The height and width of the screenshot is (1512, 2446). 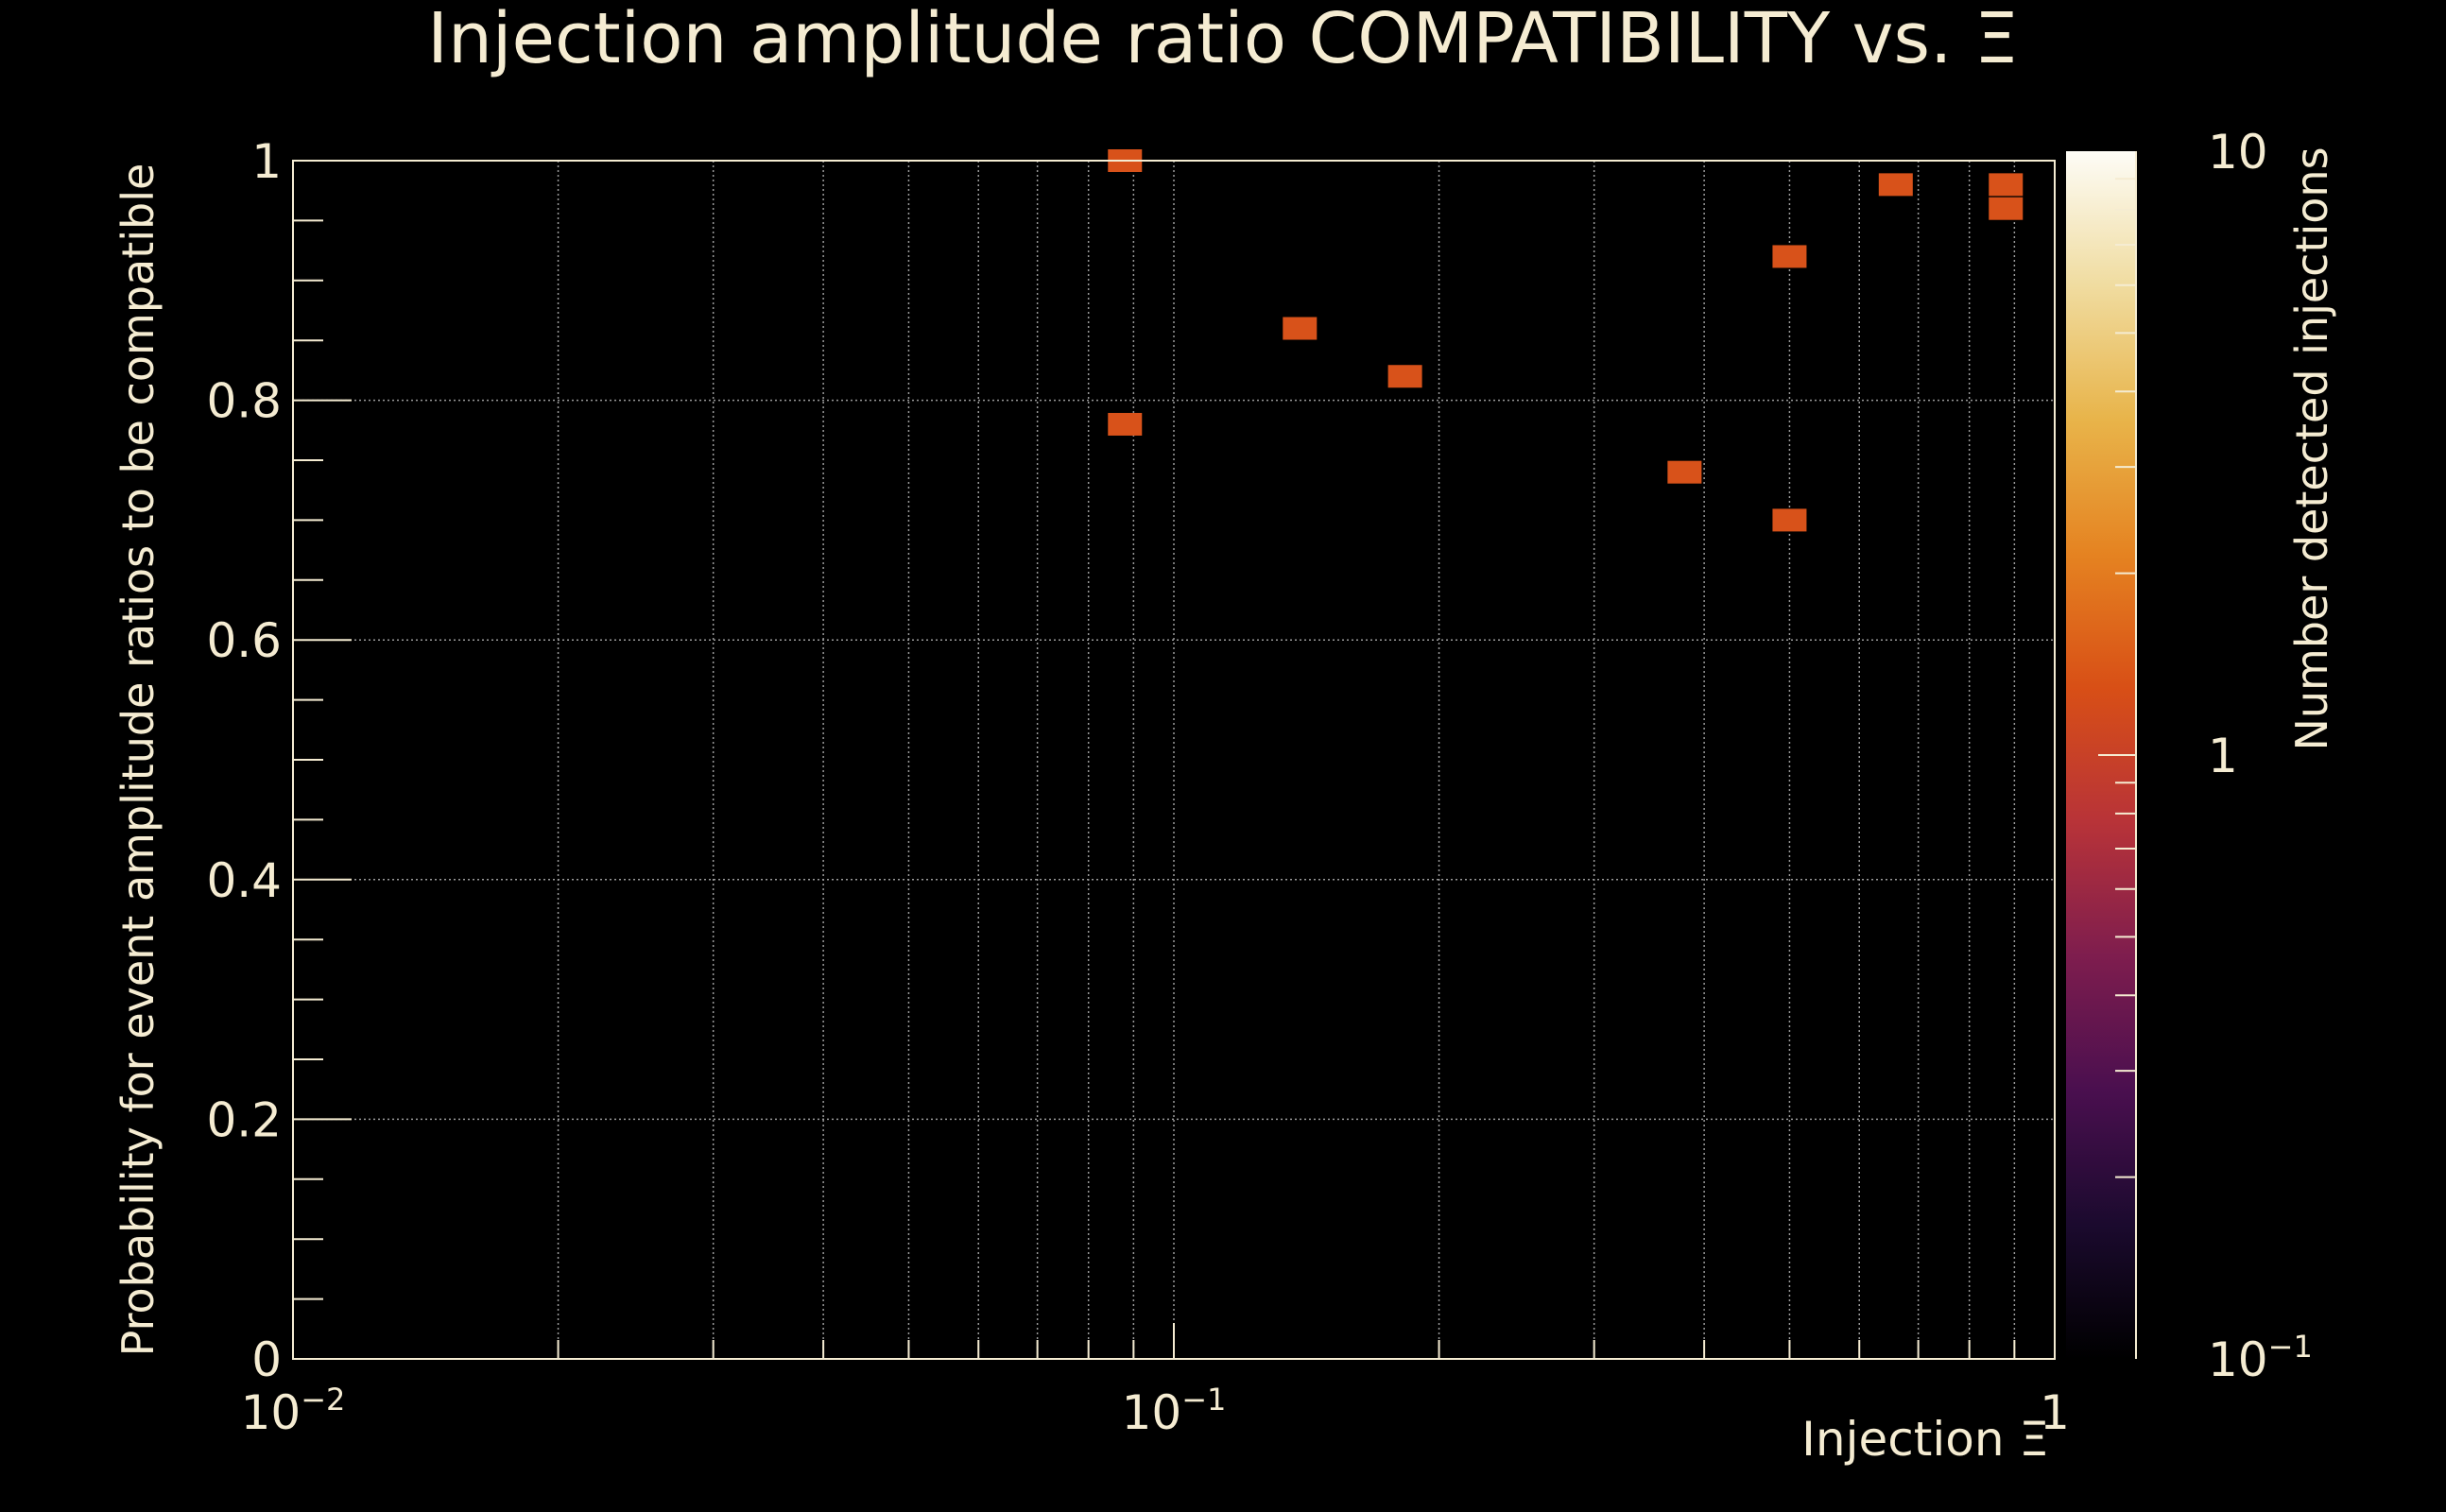 What do you see at coordinates (2055, 1412) in the screenshot?
I see `x-tick-label: 1` at bounding box center [2055, 1412].